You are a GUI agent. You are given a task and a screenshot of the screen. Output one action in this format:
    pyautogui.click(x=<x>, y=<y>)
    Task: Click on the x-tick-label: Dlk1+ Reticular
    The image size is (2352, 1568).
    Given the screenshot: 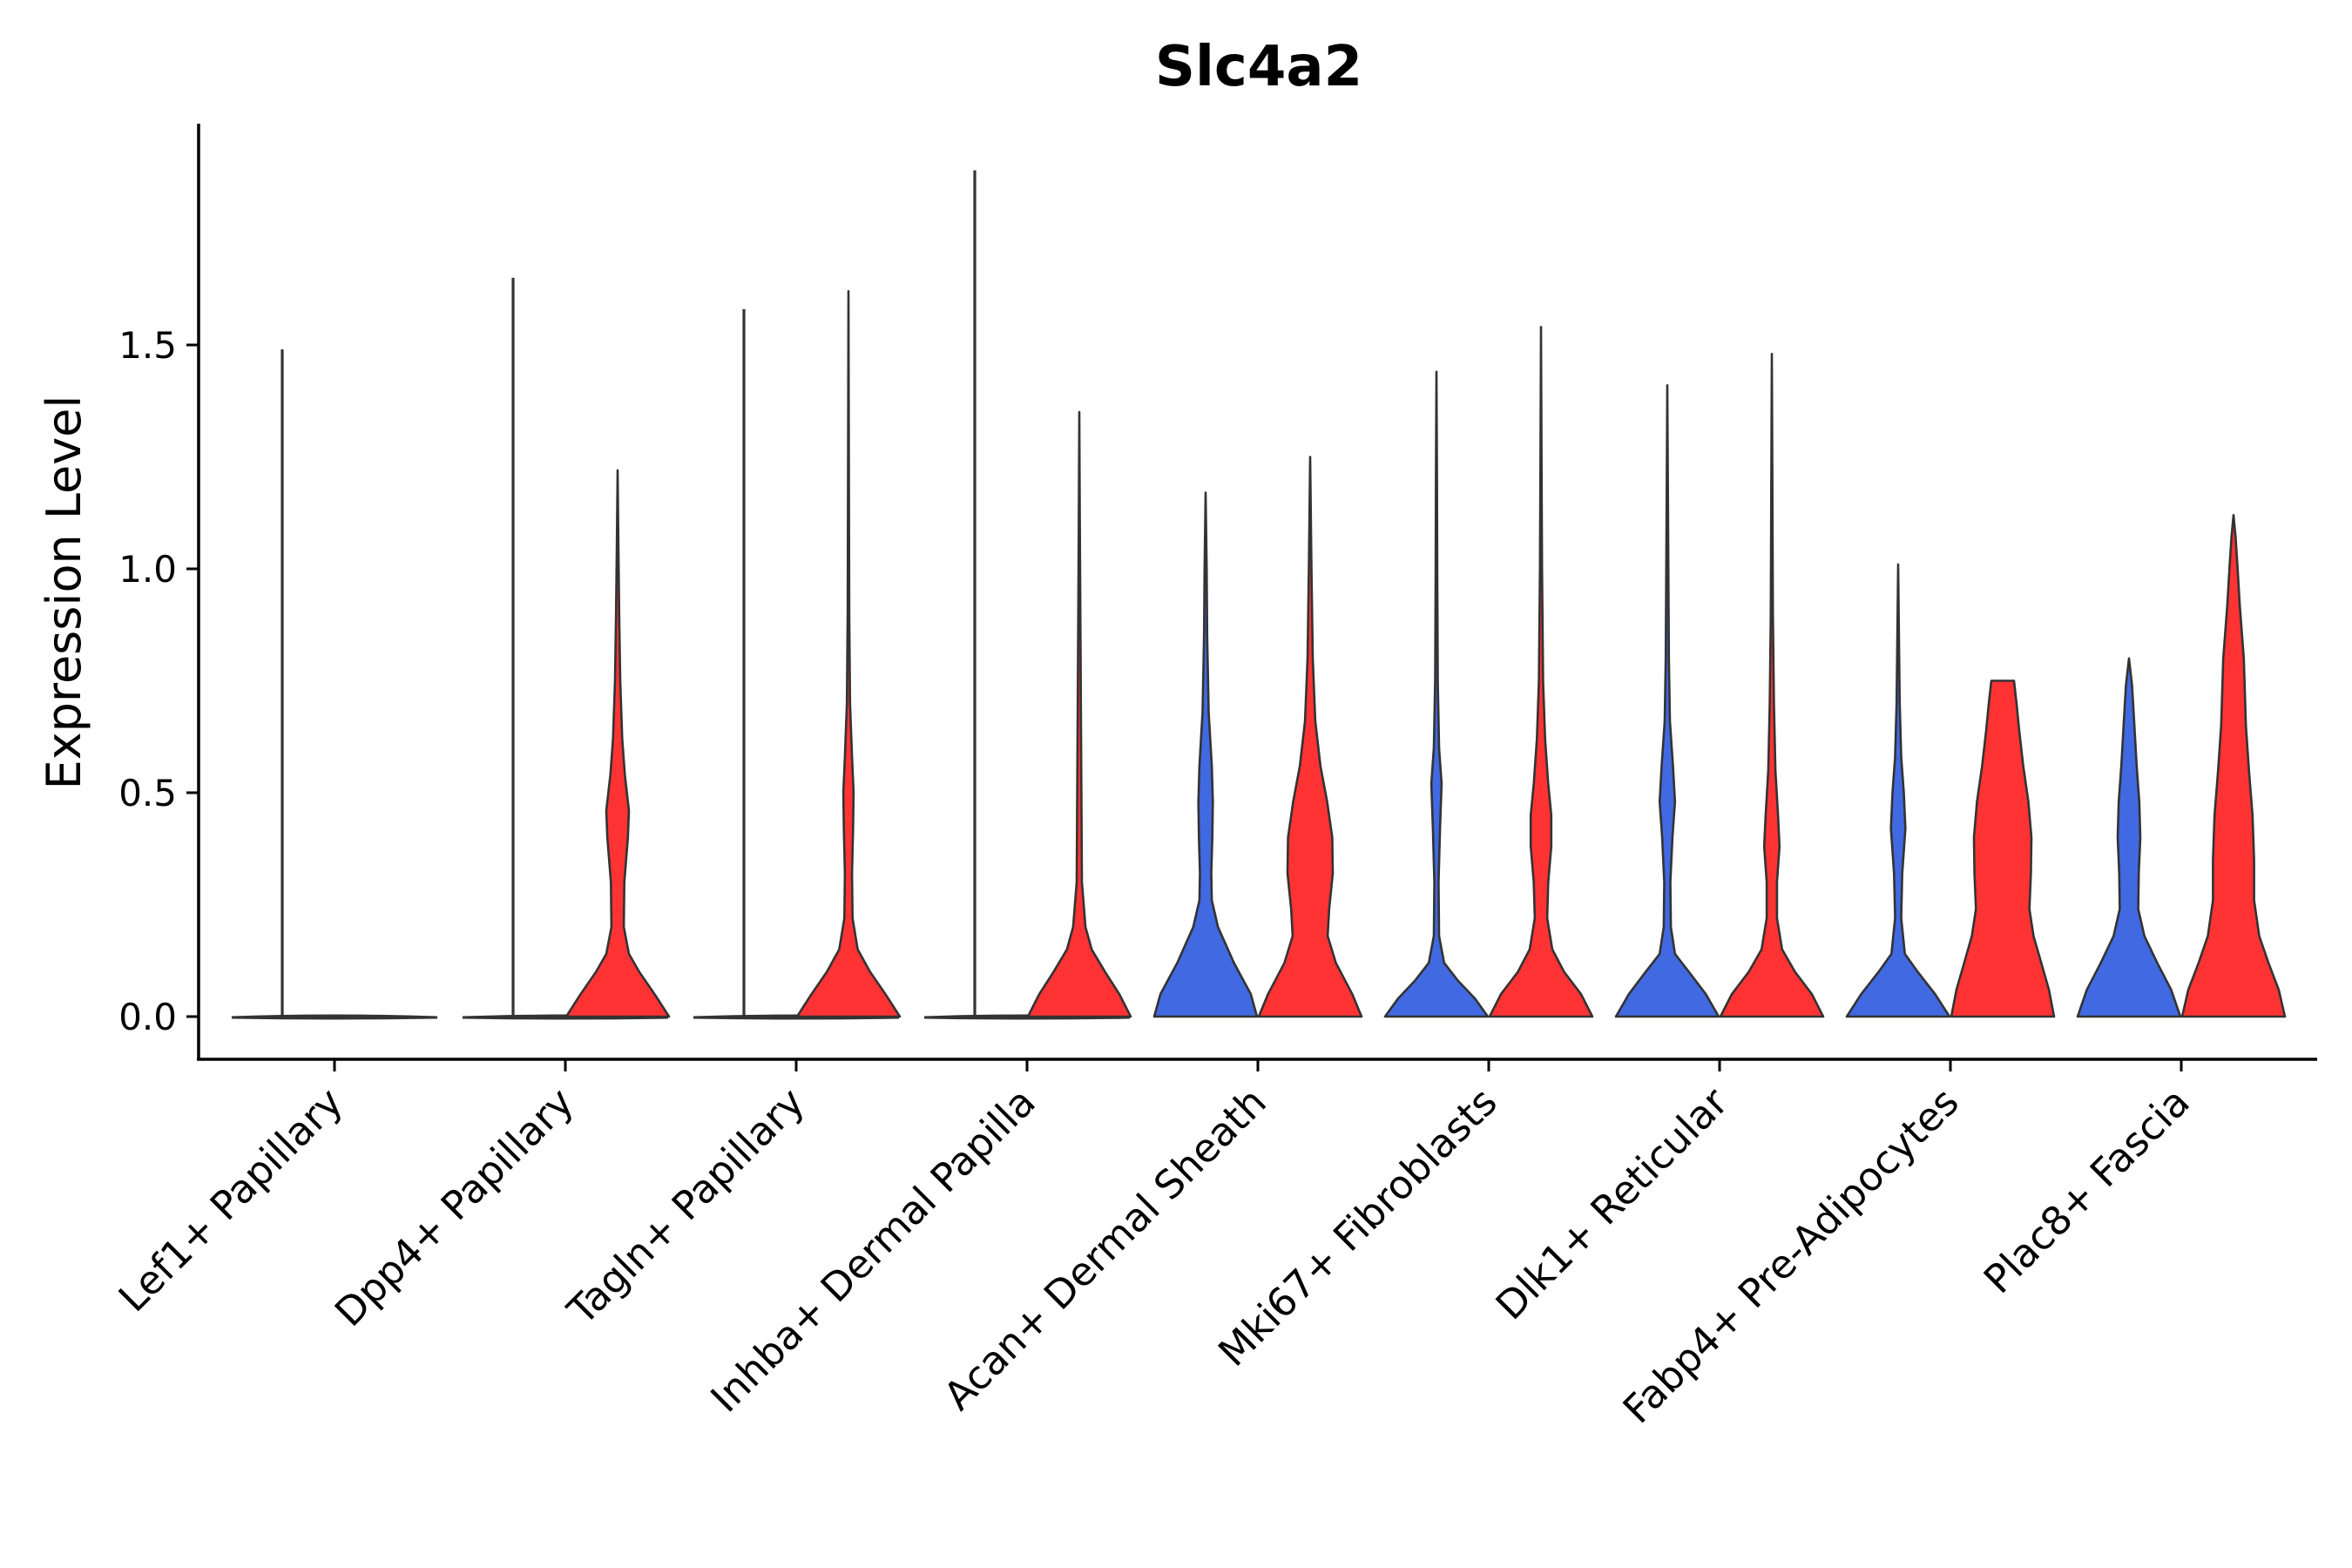 What is the action you would take?
    pyautogui.click(x=1612, y=1203)
    